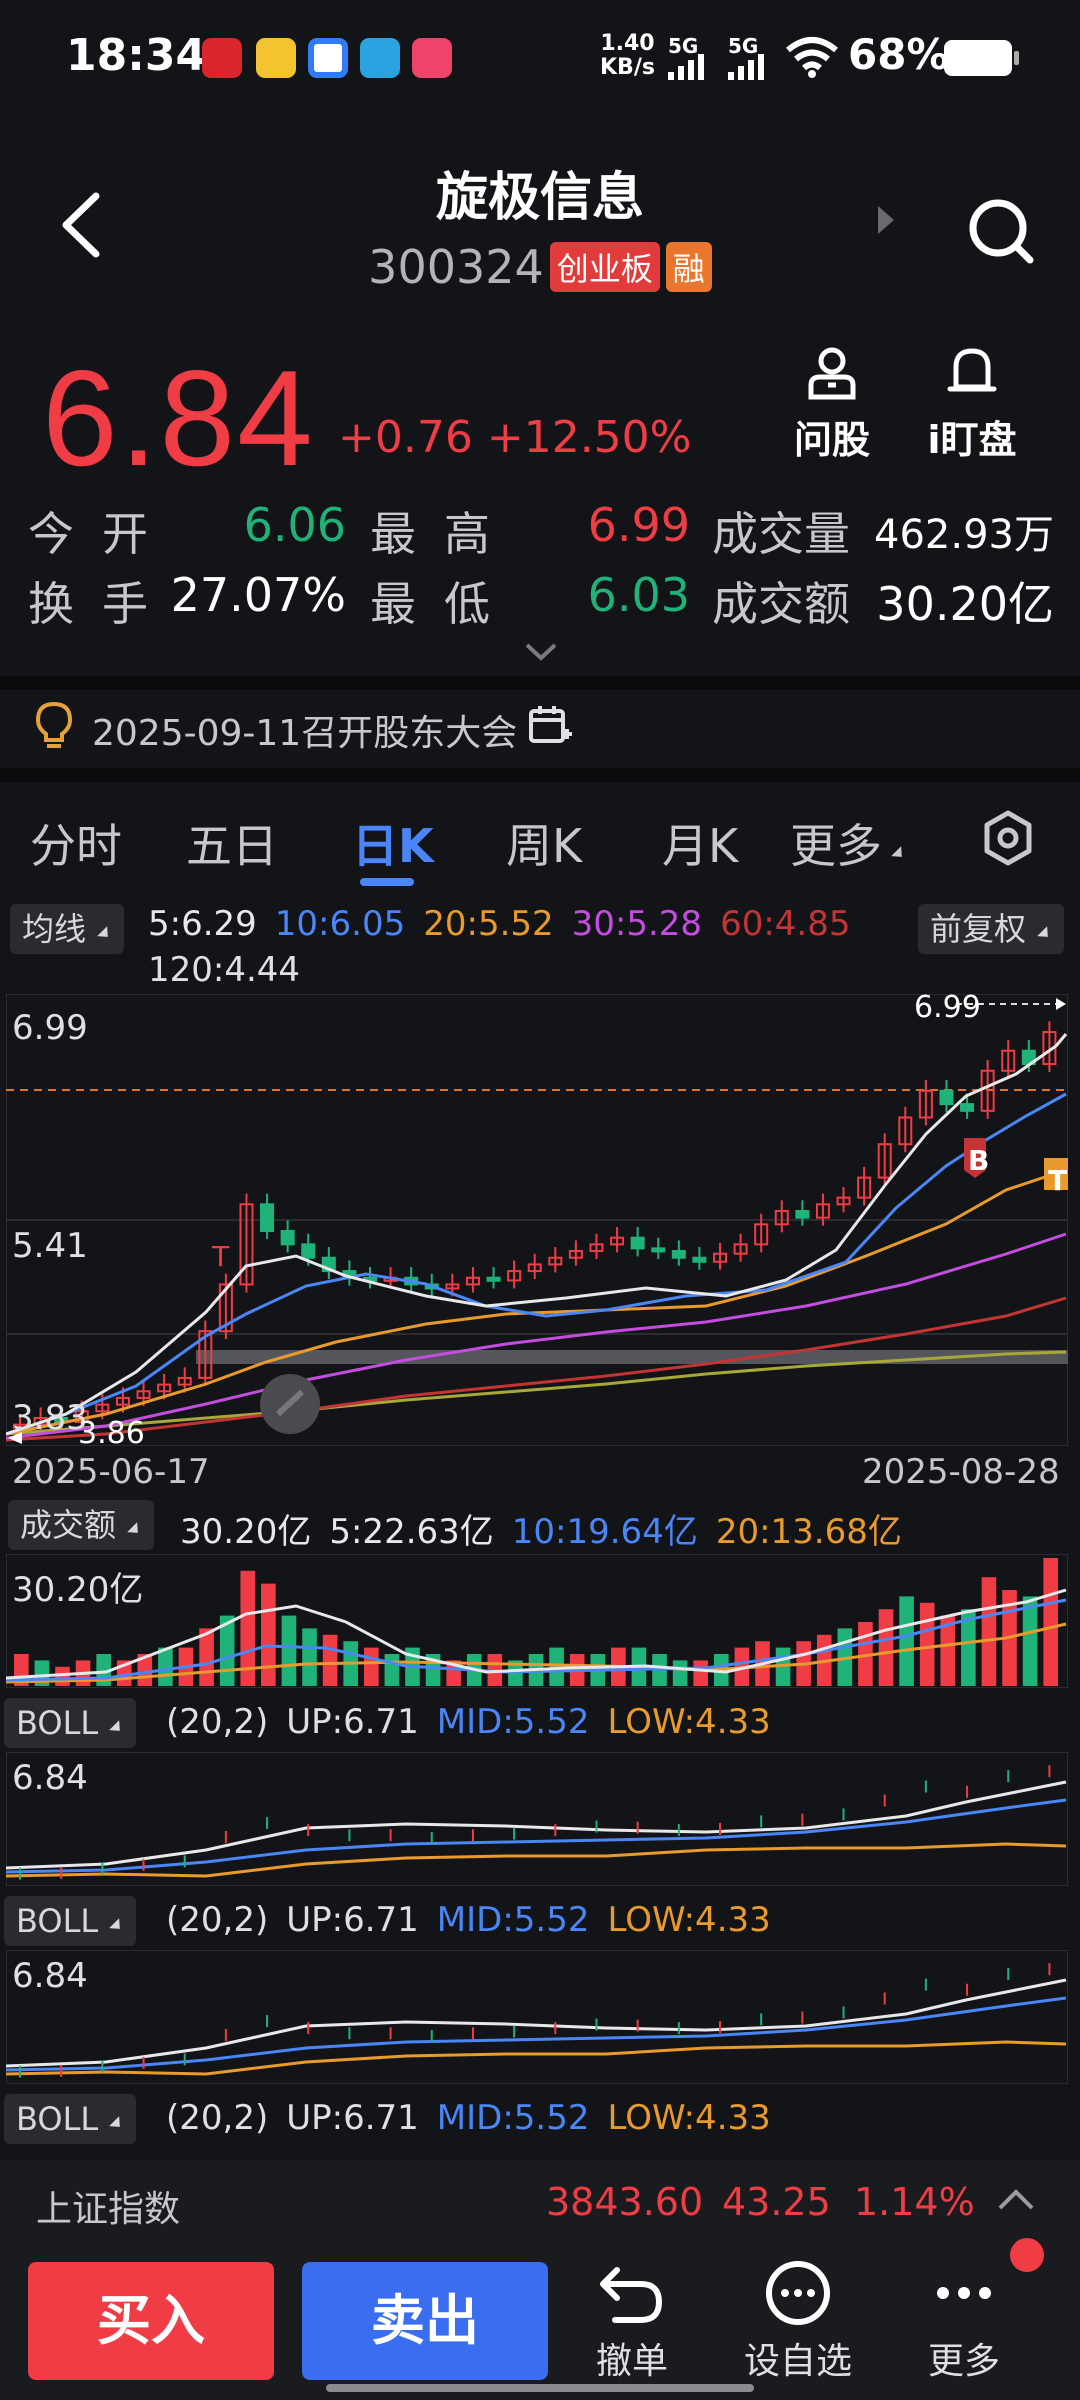  What do you see at coordinates (258, 595) in the screenshot?
I see `turnover-value: 27.07%` at bounding box center [258, 595].